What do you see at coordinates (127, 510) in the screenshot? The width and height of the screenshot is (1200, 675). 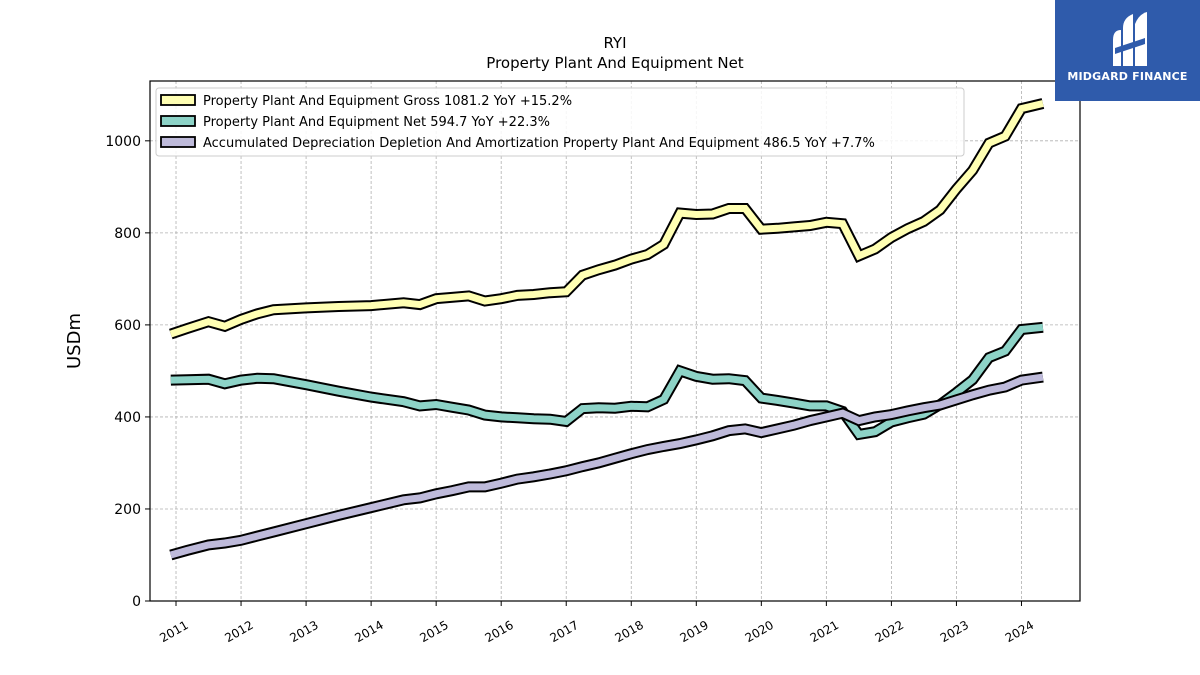 I see `y-tick-label: 200` at bounding box center [127, 510].